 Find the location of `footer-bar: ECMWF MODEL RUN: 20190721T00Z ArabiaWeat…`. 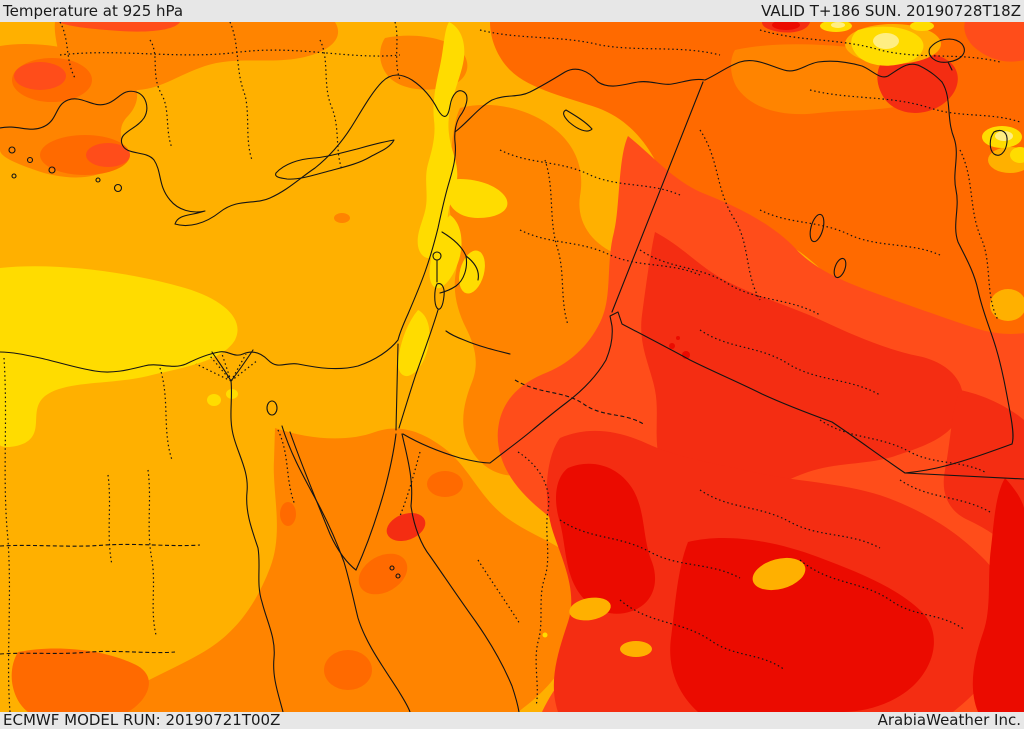

footer-bar: ECMWF MODEL RUN: 20190721T00Z ArabiaWeat… is located at coordinates (512, 720).